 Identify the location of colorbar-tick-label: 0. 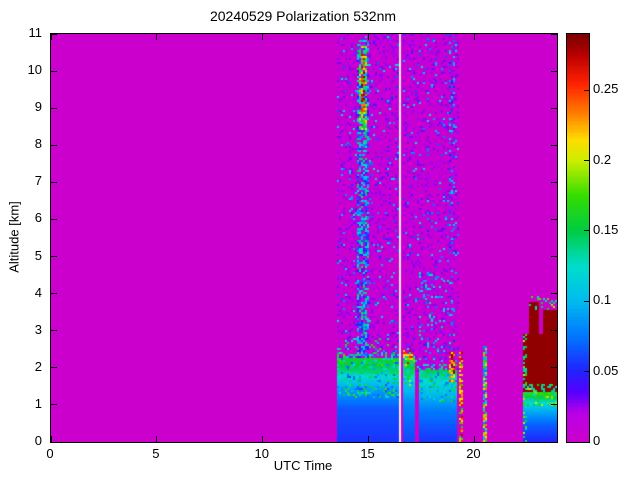
(597, 440).